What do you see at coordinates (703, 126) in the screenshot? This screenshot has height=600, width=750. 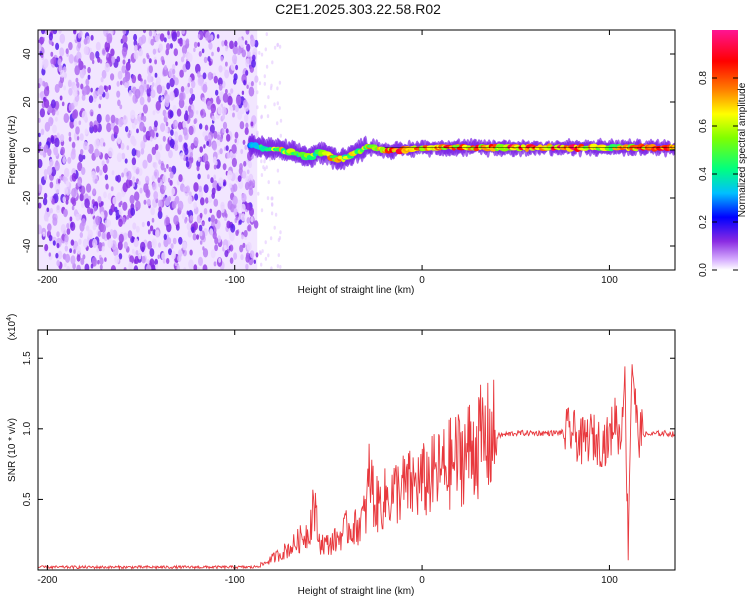 I see `colorbar-tick-label: 0.6` at bounding box center [703, 126].